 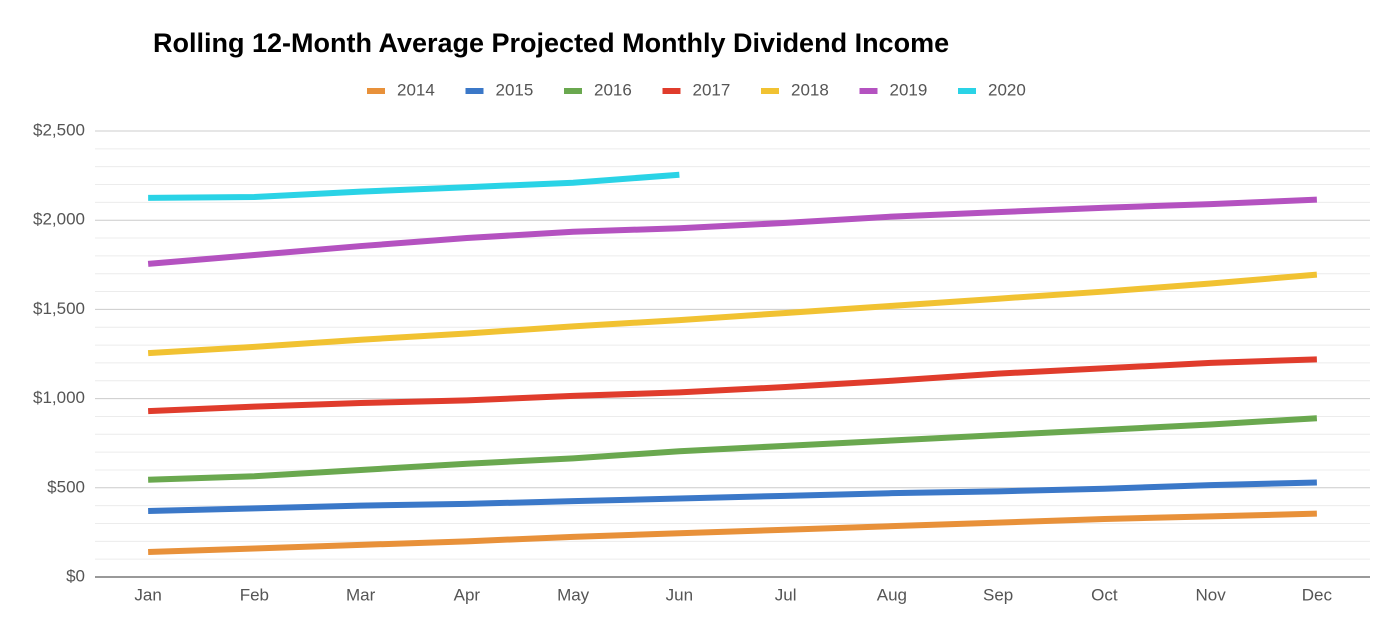 What do you see at coordinates (1317, 594) in the screenshot?
I see `x-tick-label: Dec` at bounding box center [1317, 594].